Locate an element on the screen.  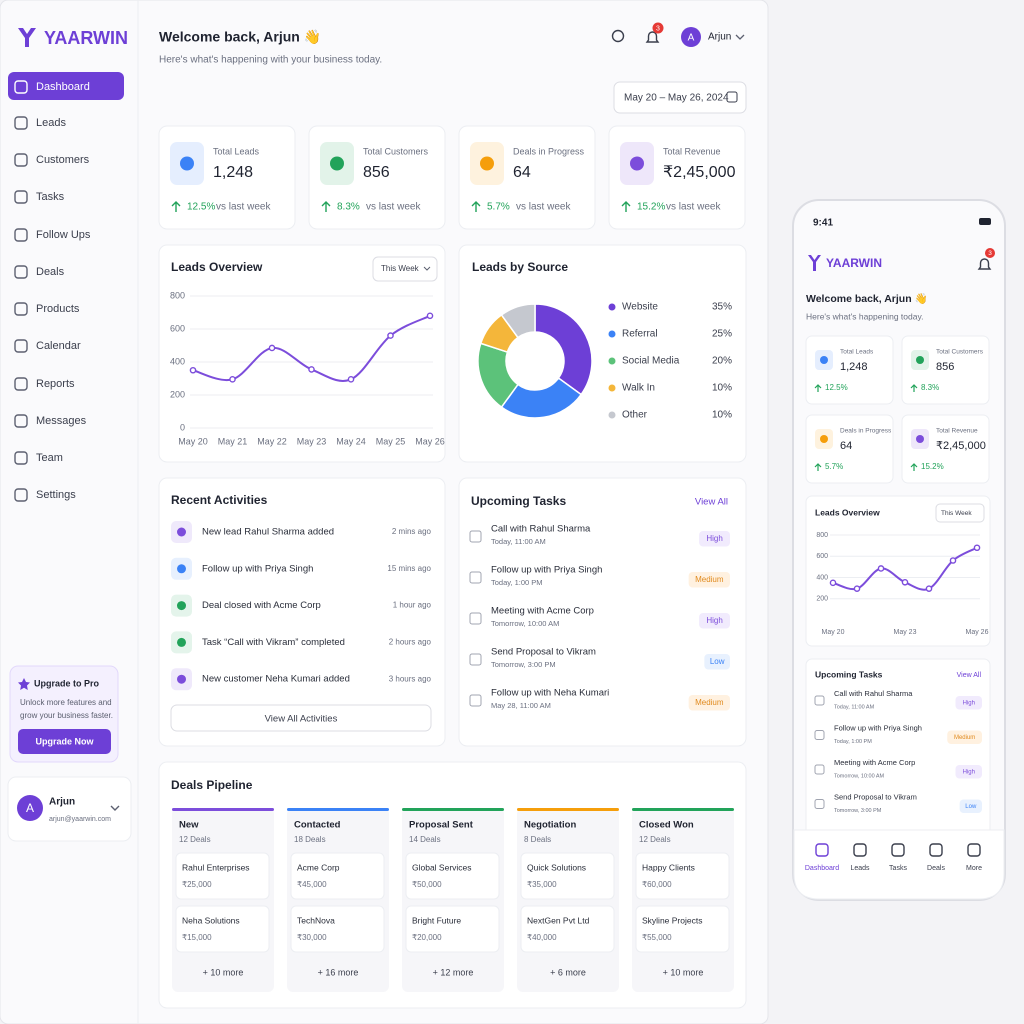
deal-name: Rahul Enterprises is located at coordinates (216, 867).